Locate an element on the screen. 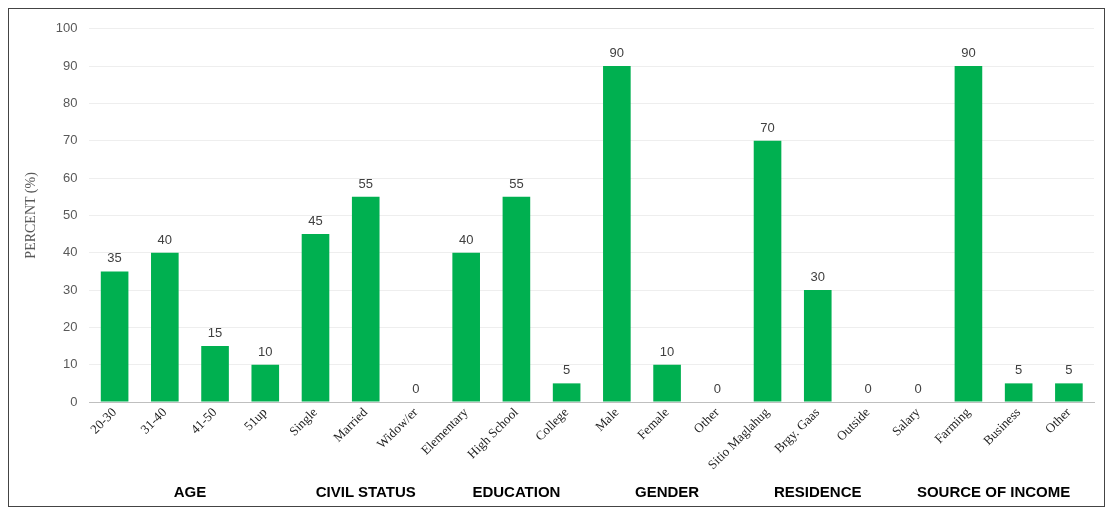  data-label: 70 is located at coordinates (767, 127).